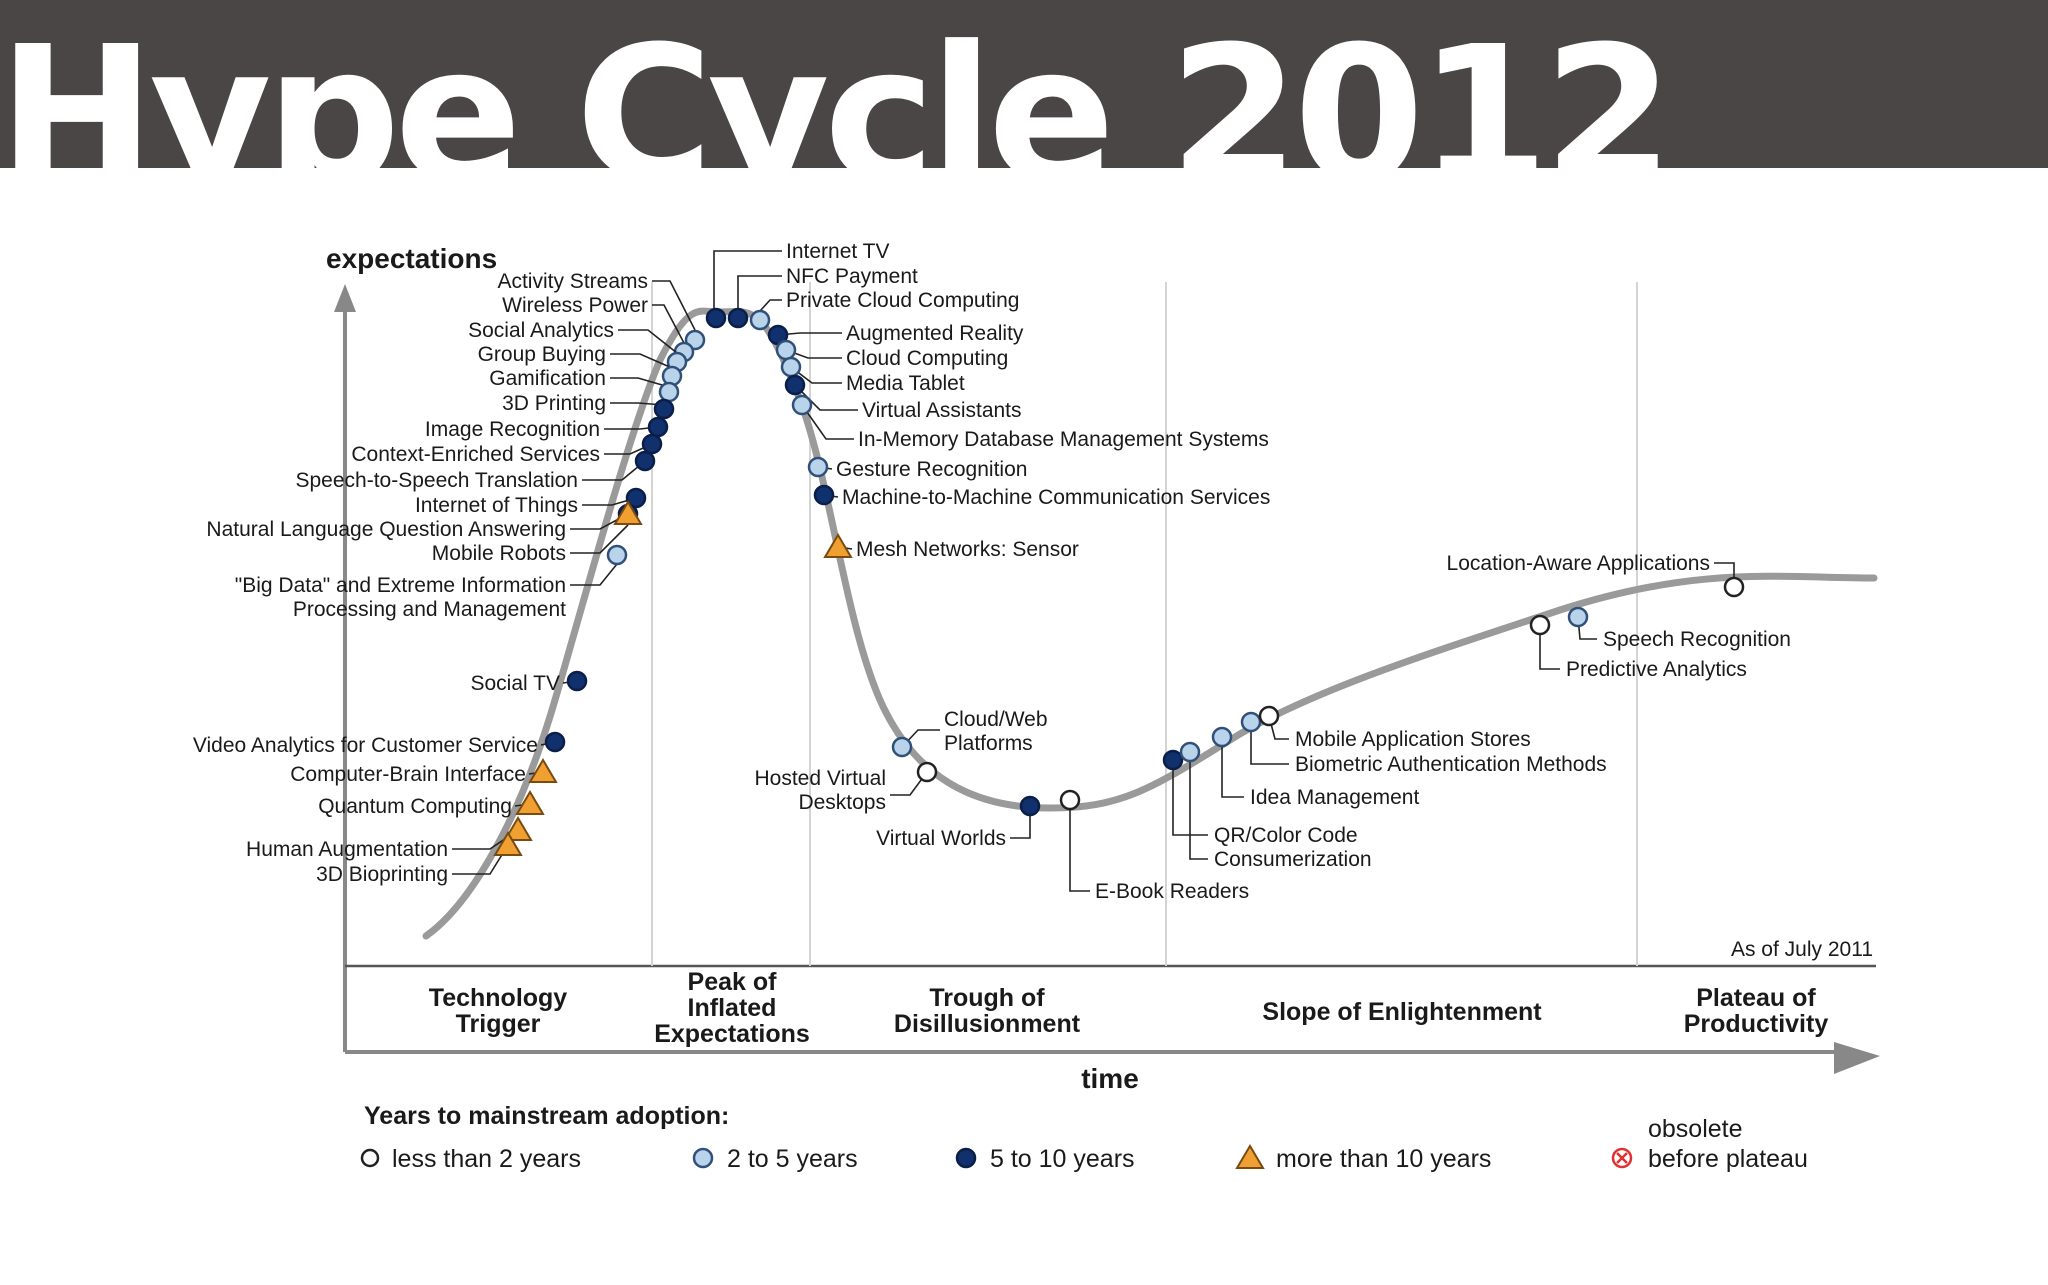  I want to click on leader-group-buying, so click(641, 361).